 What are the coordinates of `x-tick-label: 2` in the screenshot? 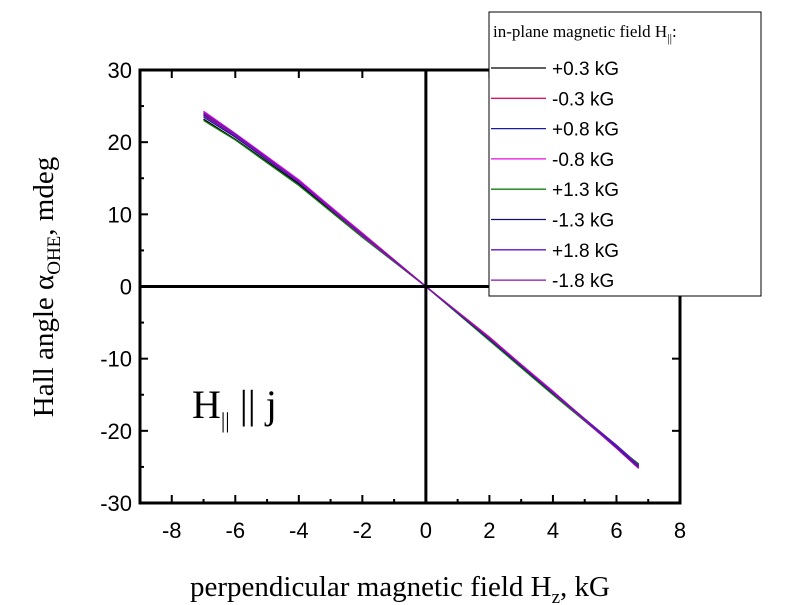 It's located at (489, 530).